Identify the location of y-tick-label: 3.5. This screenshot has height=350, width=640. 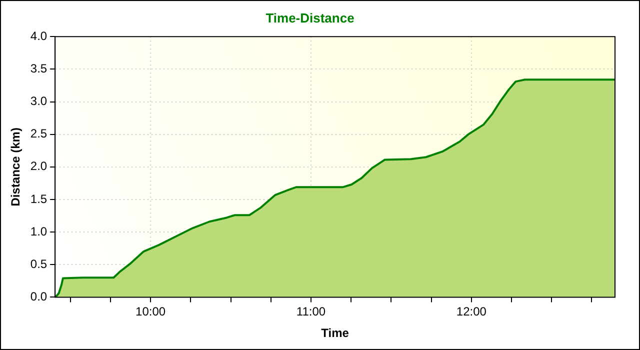
(39, 68).